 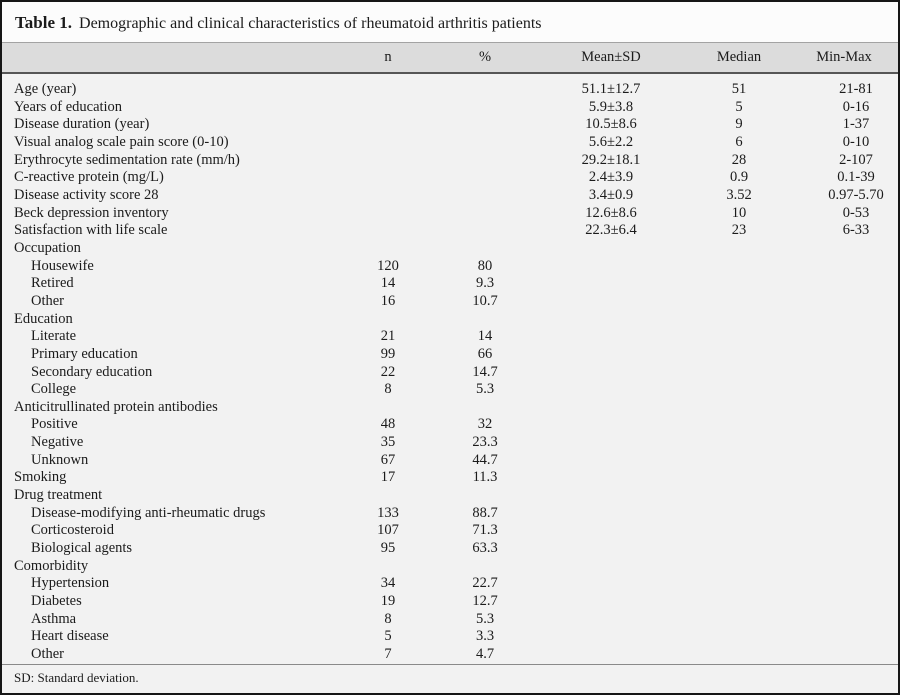 I want to click on cell-pct: 22.7, so click(x=485, y=583).